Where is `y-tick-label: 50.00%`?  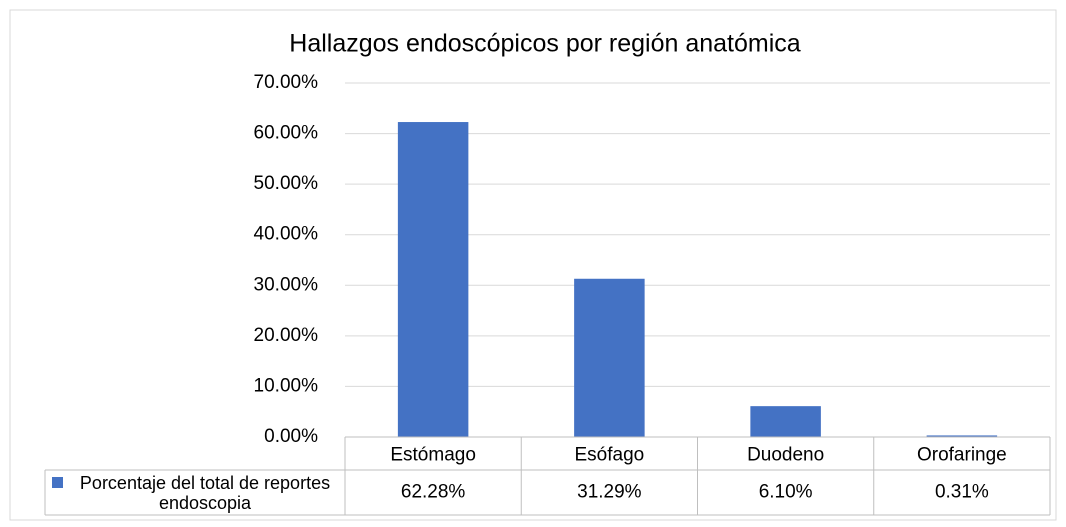
y-tick-label: 50.00% is located at coordinates (286, 183).